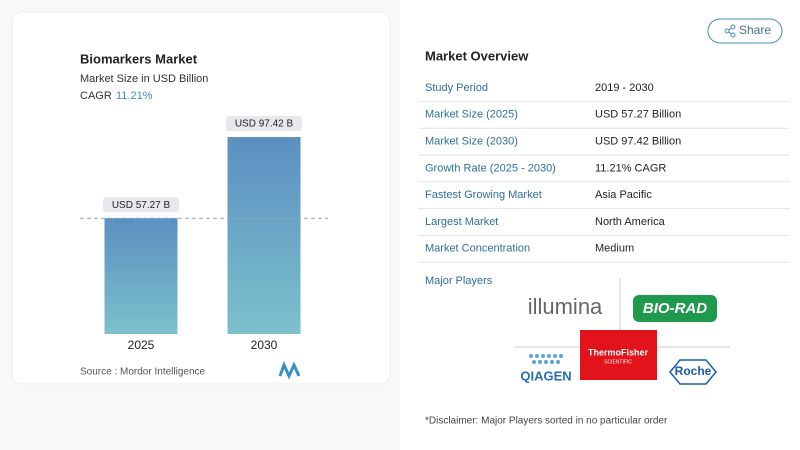  I want to click on qiagen-dots, so click(546, 359).